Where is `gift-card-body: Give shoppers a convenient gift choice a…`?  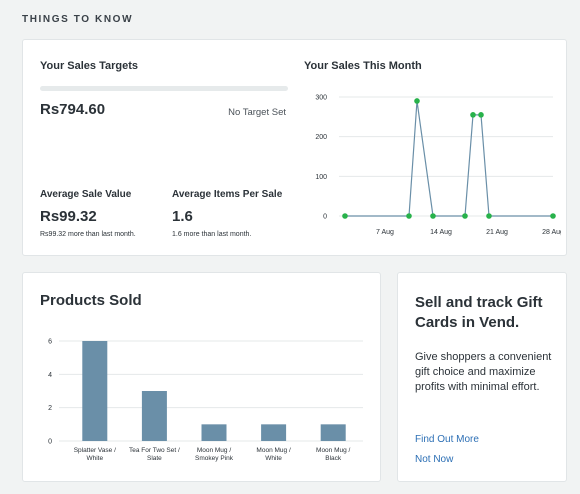 gift-card-body: Give shoppers a convenient gift choice a… is located at coordinates (483, 372).